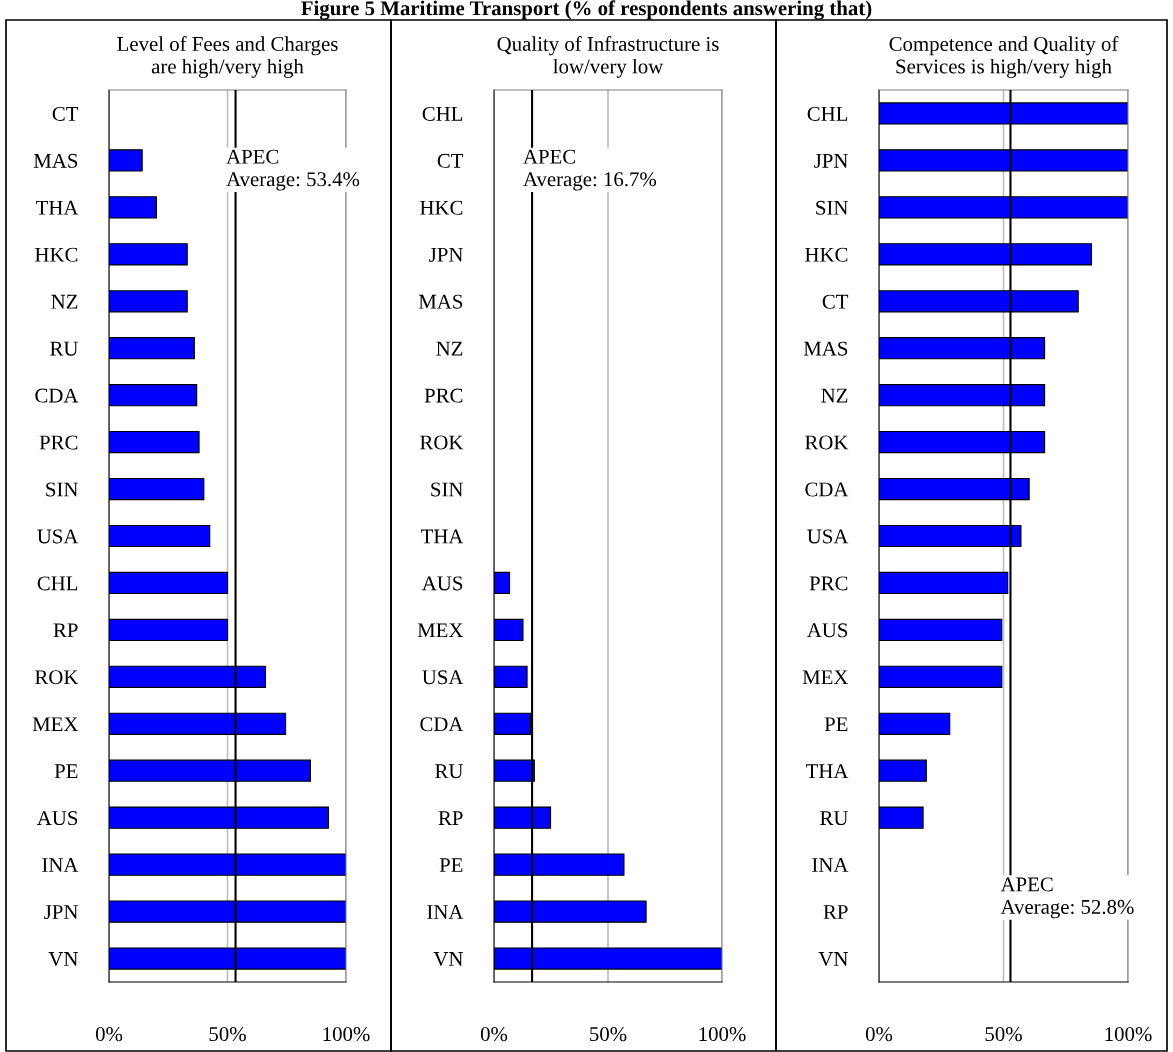 Image resolution: width=1173 pixels, height=1052 pixels. I want to click on chart-title: Quality of Infrastructure is low/very low, so click(608, 57).